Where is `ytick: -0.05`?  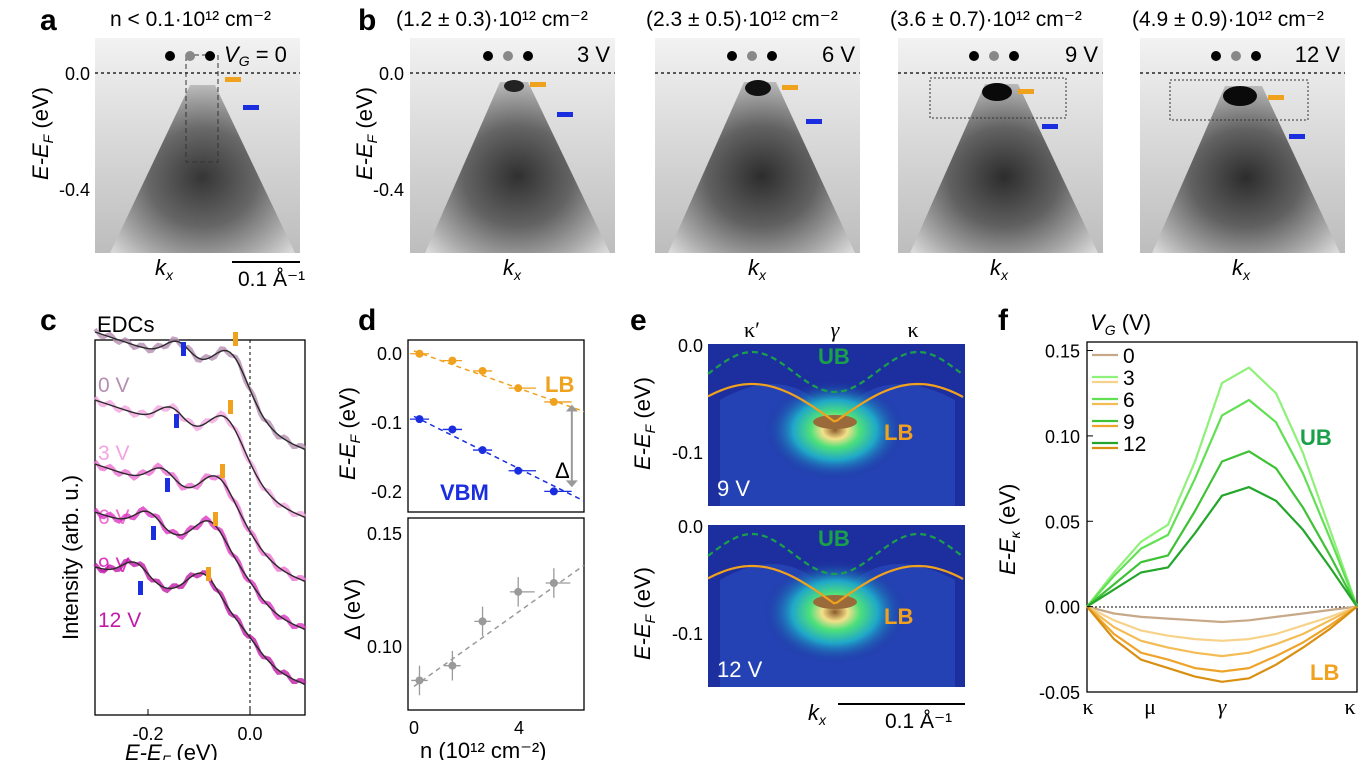
ytick: -0.05 is located at coordinates (1059, 693).